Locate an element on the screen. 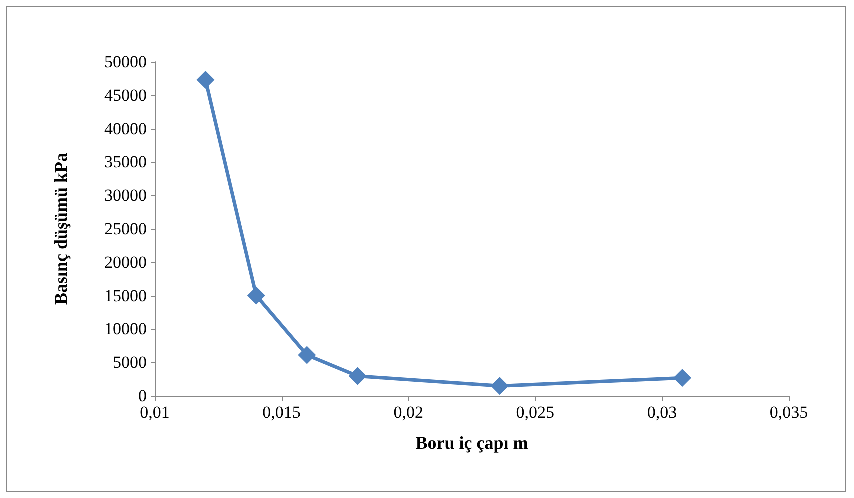  x-axis-title: Boru iç çapı m is located at coordinates (472, 443).